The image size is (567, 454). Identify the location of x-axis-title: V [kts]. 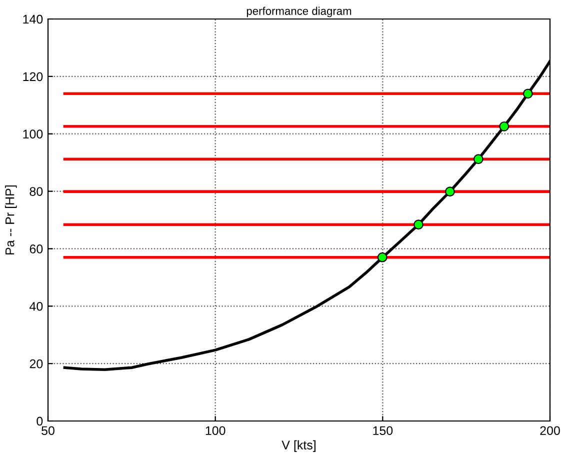
(299, 446).